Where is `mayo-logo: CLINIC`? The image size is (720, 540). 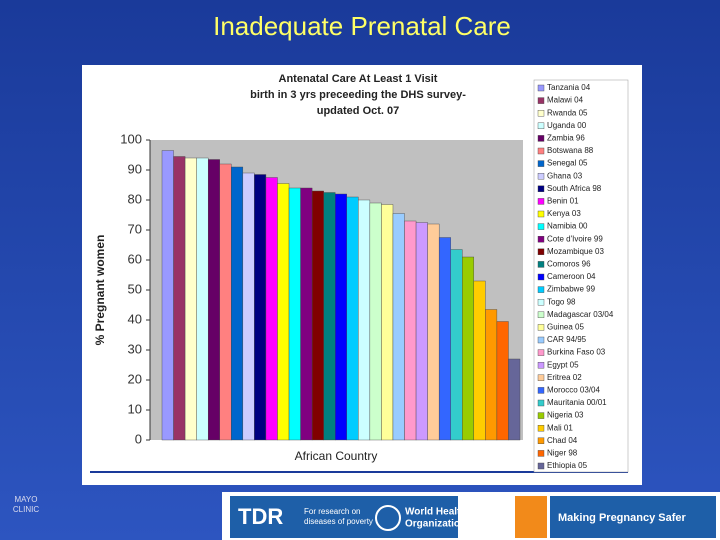 mayo-logo: CLINIC is located at coordinates (26, 509).